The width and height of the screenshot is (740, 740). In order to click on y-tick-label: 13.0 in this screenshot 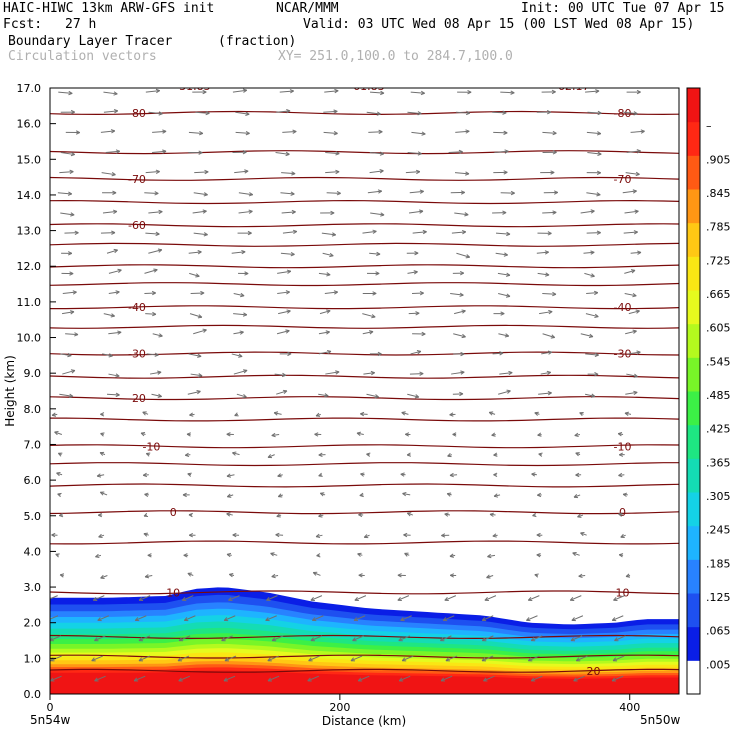, I will do `click(29, 231)`.